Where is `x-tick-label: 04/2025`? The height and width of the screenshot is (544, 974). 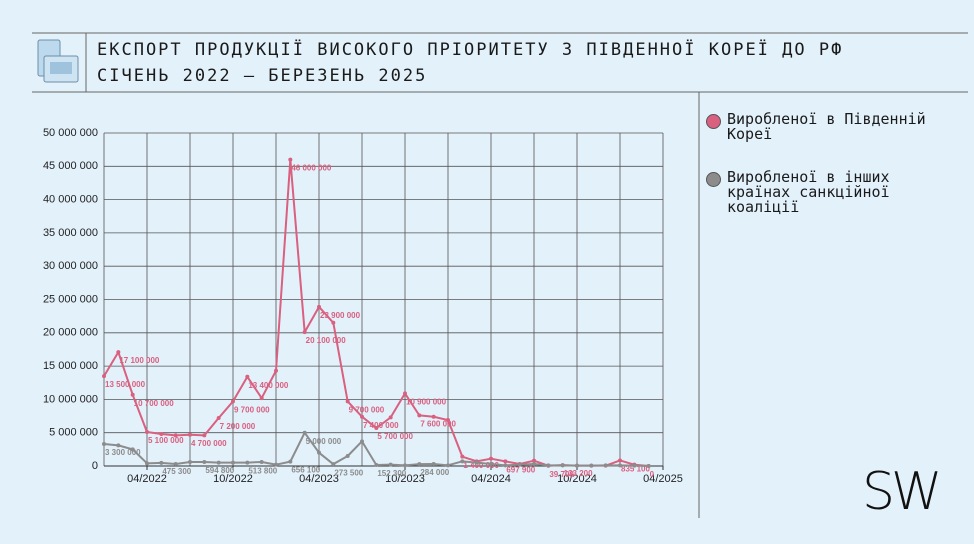 x-tick-label: 04/2025 is located at coordinates (663, 479).